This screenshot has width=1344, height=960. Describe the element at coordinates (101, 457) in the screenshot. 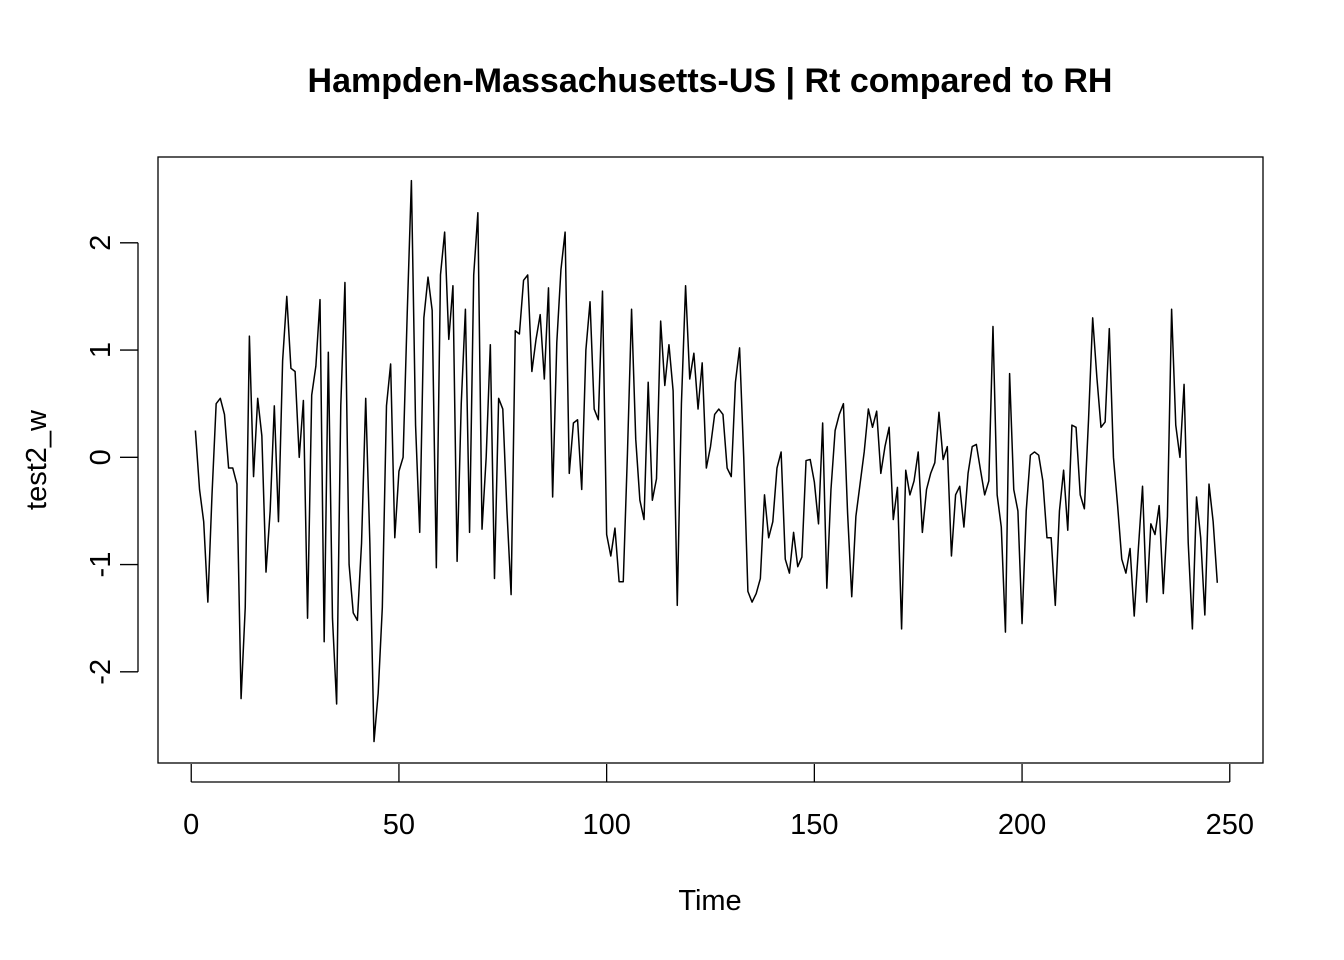

I see `y-tick-label: 0` at that location.